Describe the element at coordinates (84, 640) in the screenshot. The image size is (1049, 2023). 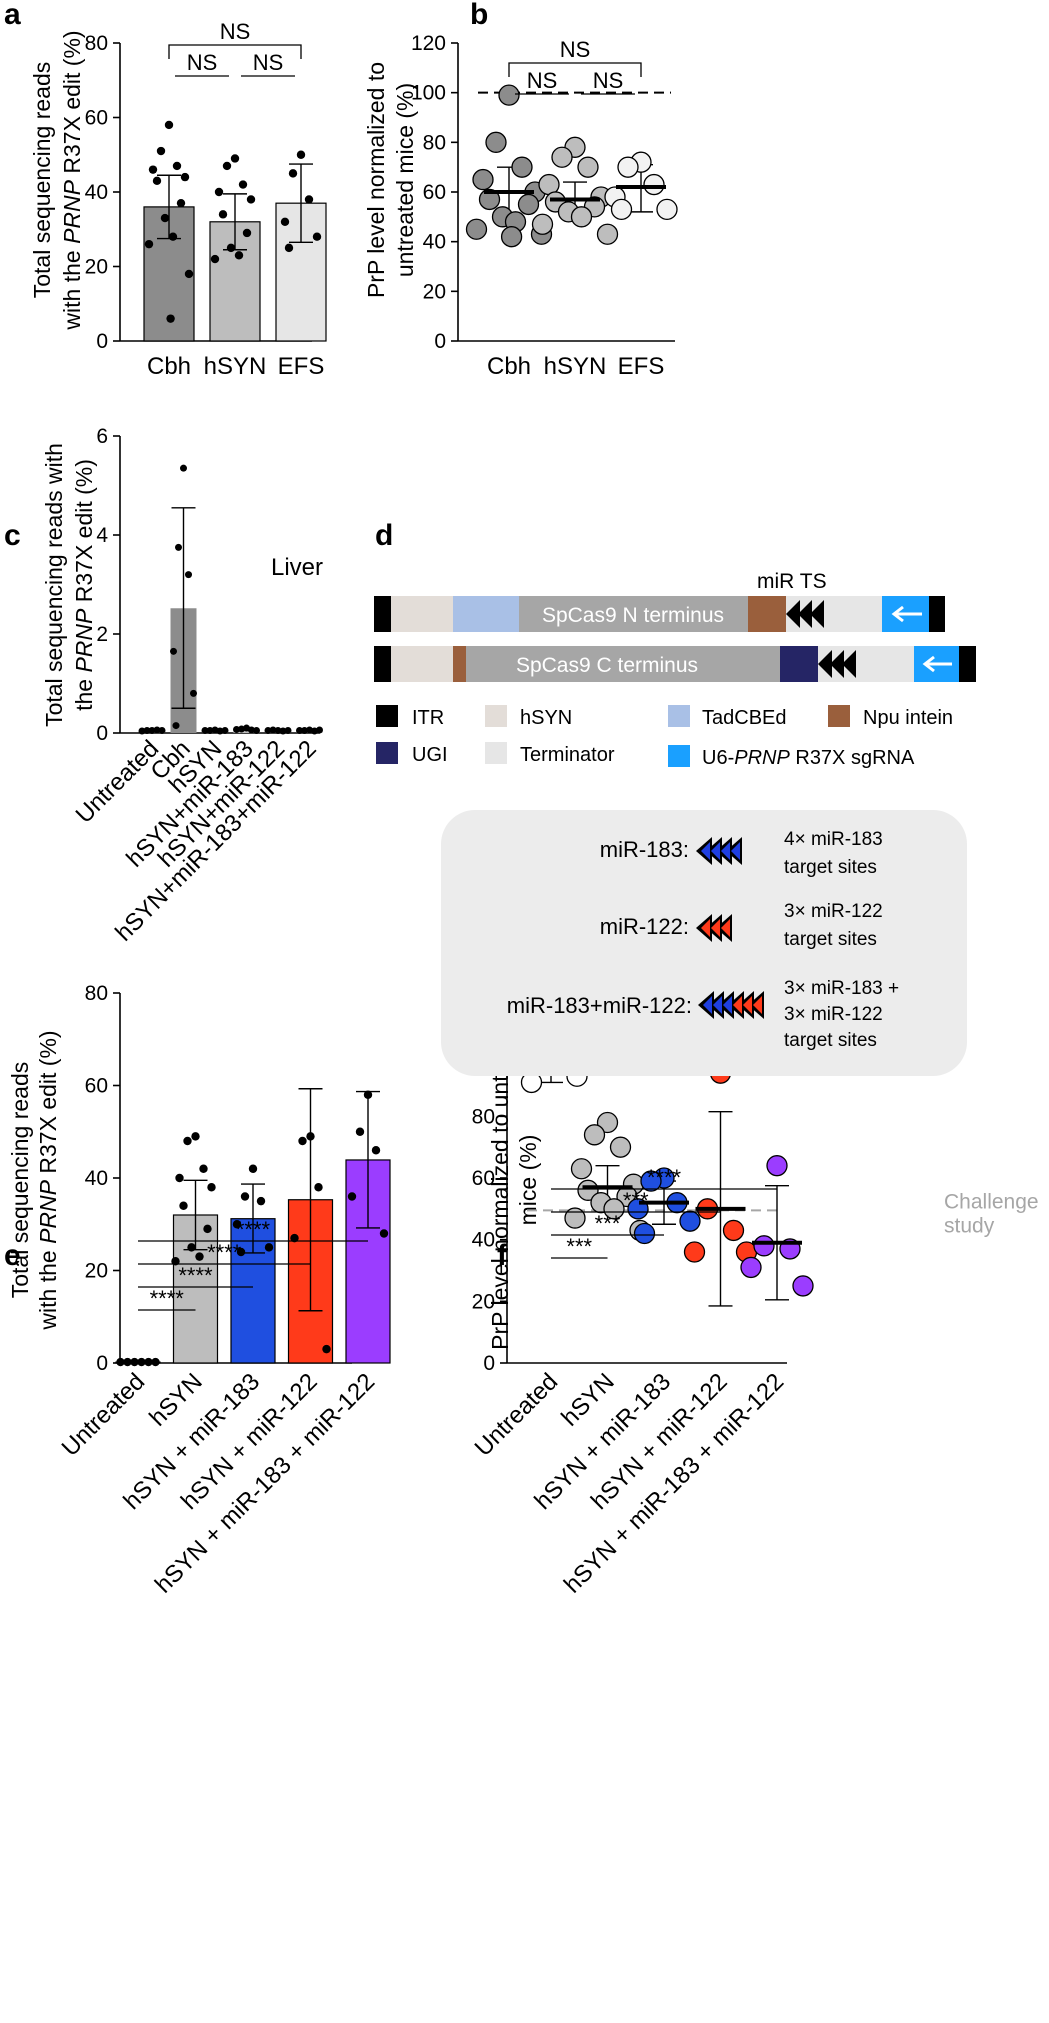
I see `y-axis-label-part: PRNP` at that location.